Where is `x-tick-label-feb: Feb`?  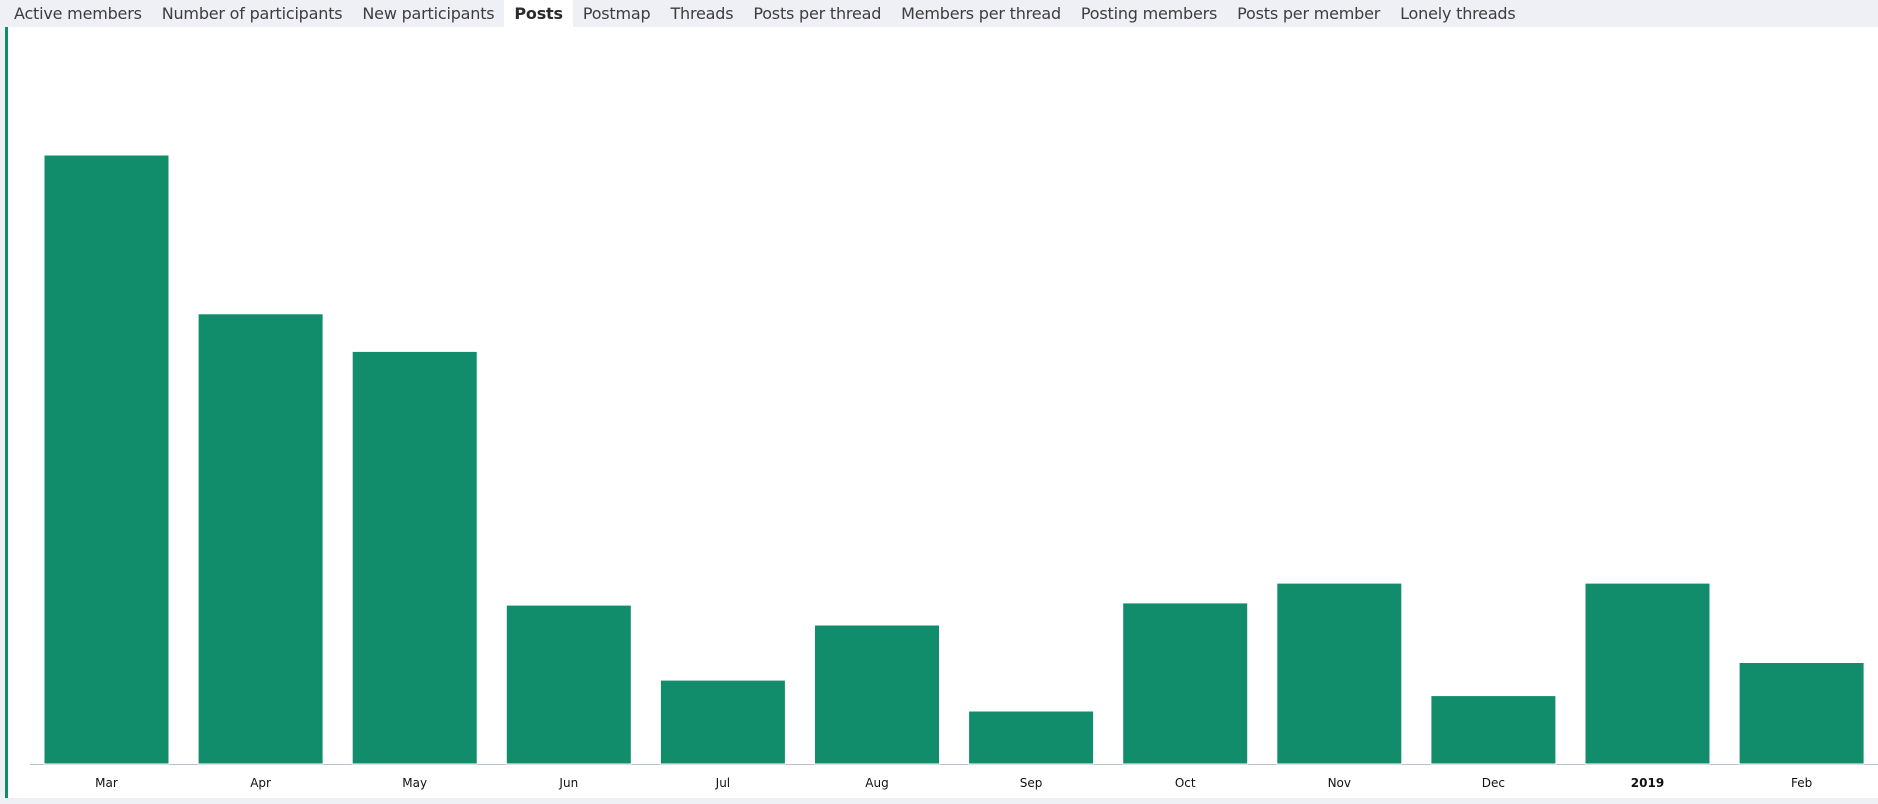
x-tick-label-feb: Feb is located at coordinates (1801, 783).